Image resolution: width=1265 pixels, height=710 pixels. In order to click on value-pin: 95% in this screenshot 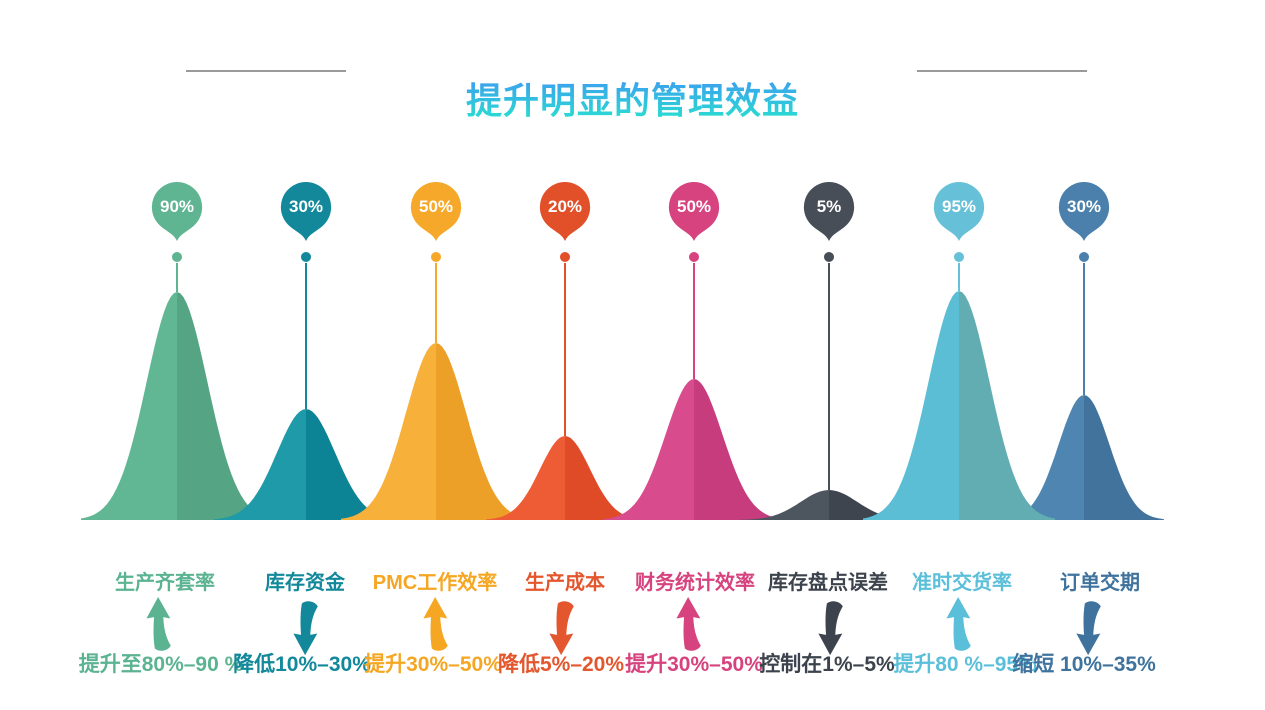, I will do `click(959, 212)`.